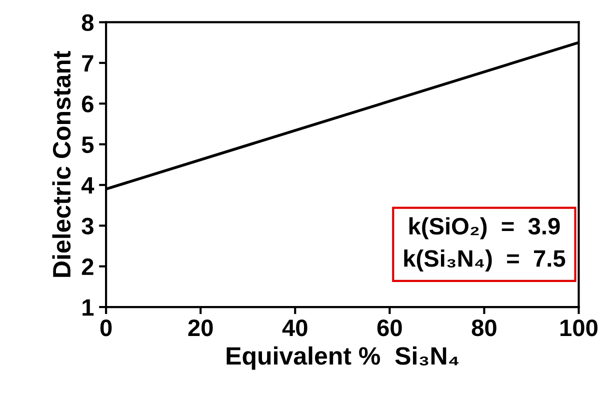  Describe the element at coordinates (88, 226) in the screenshot. I see `y-tick-label: 3` at that location.